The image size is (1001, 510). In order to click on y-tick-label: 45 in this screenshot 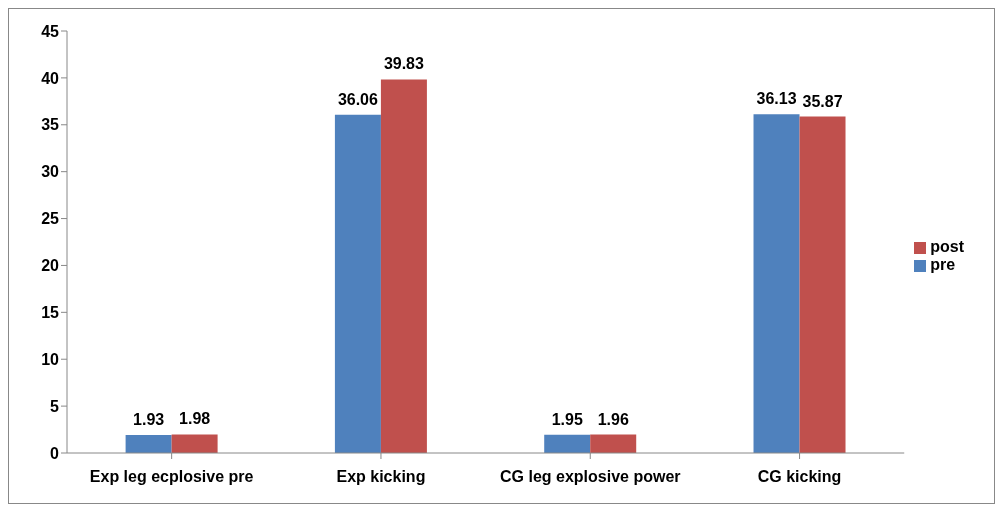, I will do `click(50, 31)`.